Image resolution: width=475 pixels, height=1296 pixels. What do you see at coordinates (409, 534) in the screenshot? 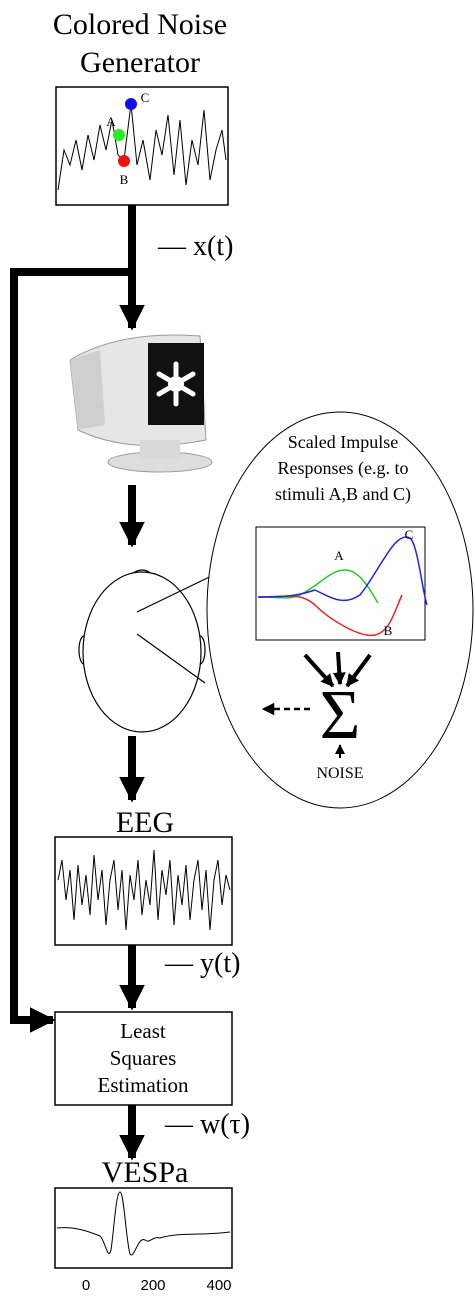
I see `curve-label: C` at bounding box center [409, 534].